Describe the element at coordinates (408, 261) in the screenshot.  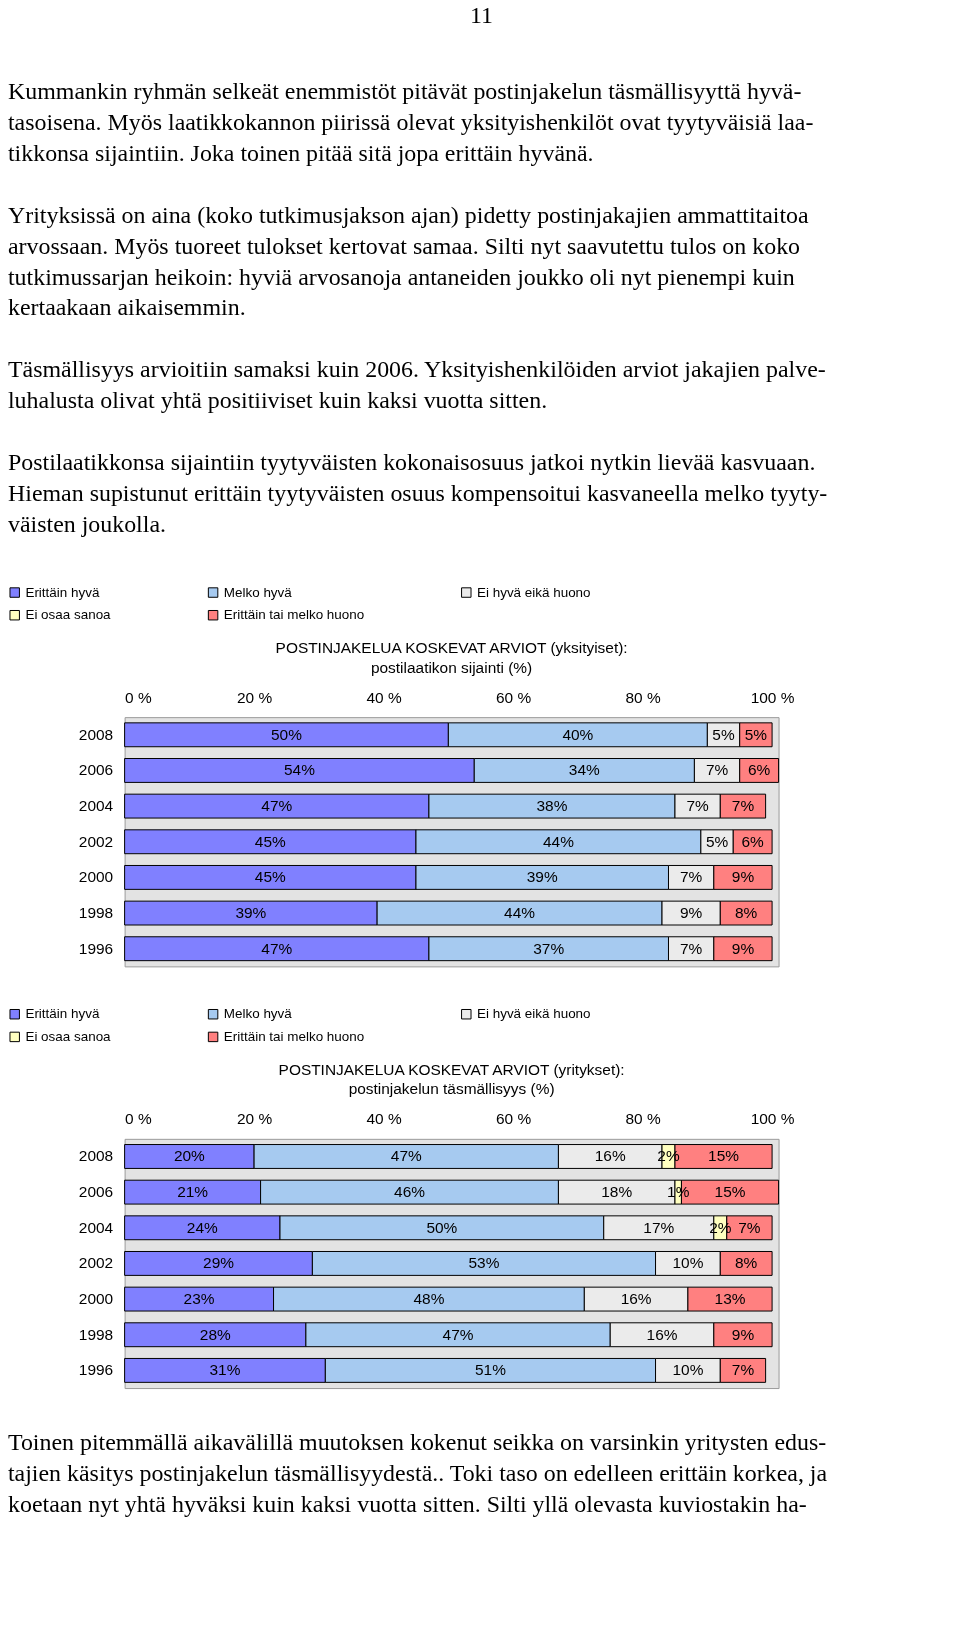
I see `text: Yrityksissä on aina (koko tutkimusjakson ajan) pidetty postinjakajien ammattitaitoa arvossaan. Myös tuoreet tulokset kertovat samaa. Silti nyt saavutettu tulos on koko tutkimussarjan heikoin: hyviä arvosanoja antaneiden joukko oli nyt pienempi kuin kertaakaan aikaisemmin.` at that location.